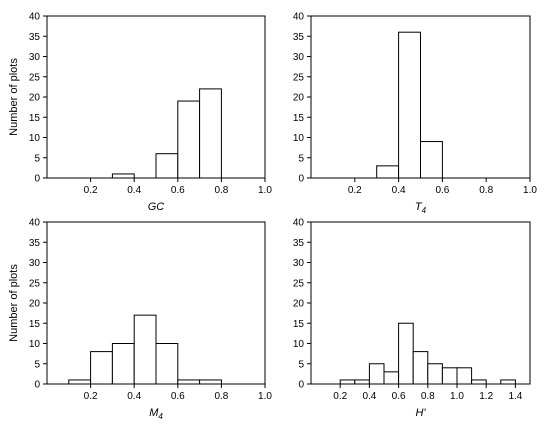  Describe the element at coordinates (299, 223) in the screenshot. I see `y-tick-label-h-prime: 40` at that location.